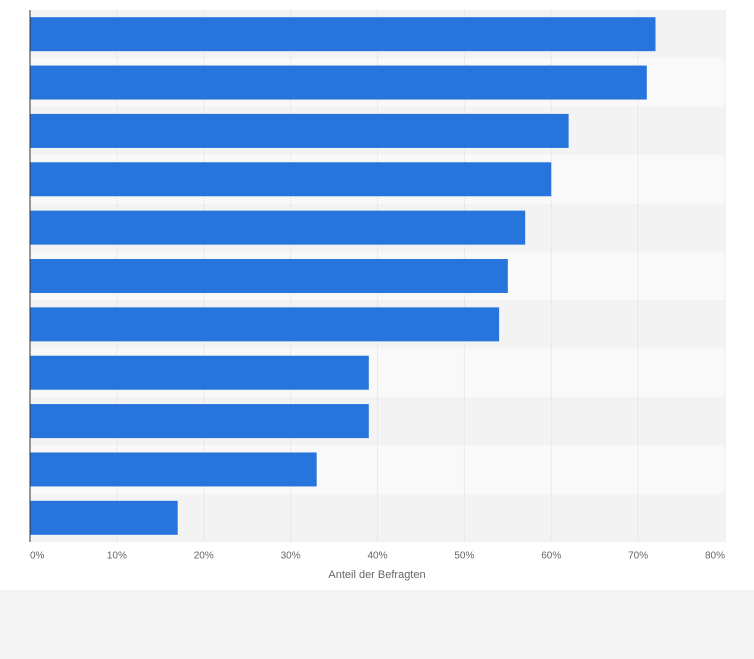 This screenshot has height=659, width=754. I want to click on x-tick-label: 80%, so click(715, 556).